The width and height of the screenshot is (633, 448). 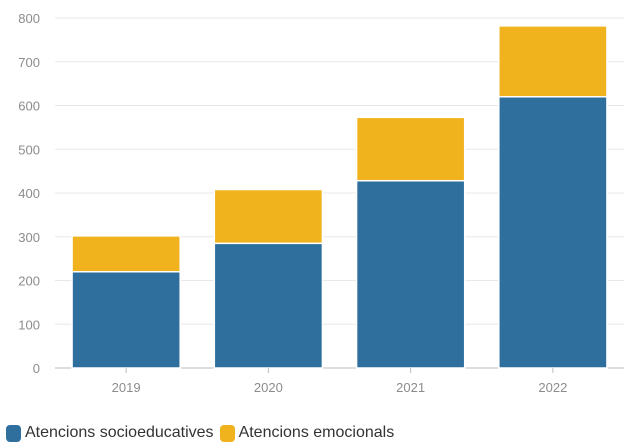 I want to click on legend-item-socioeducatives: Atencions socioeducatives, so click(x=110, y=433).